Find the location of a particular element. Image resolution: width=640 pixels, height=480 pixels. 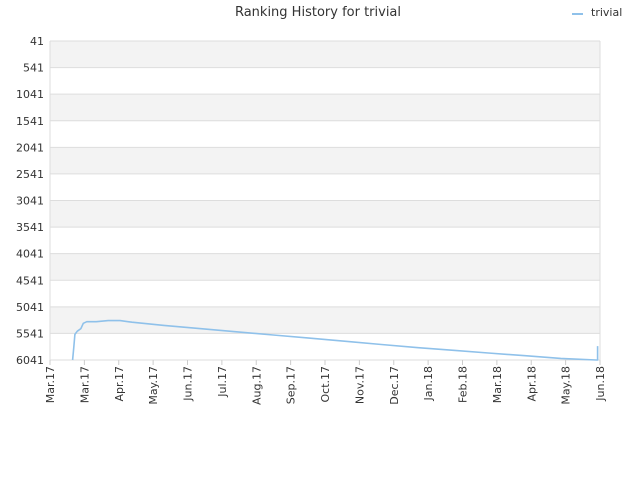

y-tick-label: 1541 is located at coordinates (30, 121).